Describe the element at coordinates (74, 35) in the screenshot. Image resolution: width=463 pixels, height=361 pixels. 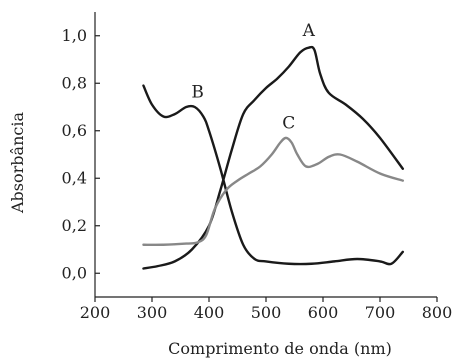
I see `y-tick-label: 1,0` at that location.